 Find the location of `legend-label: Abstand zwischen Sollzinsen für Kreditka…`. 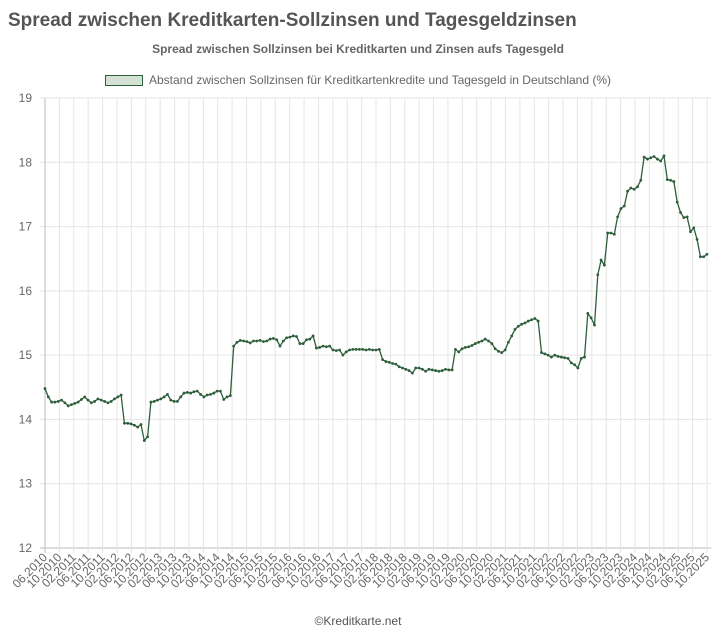

legend-label: Abstand zwischen Sollzinsen für Kreditka… is located at coordinates (380, 80).